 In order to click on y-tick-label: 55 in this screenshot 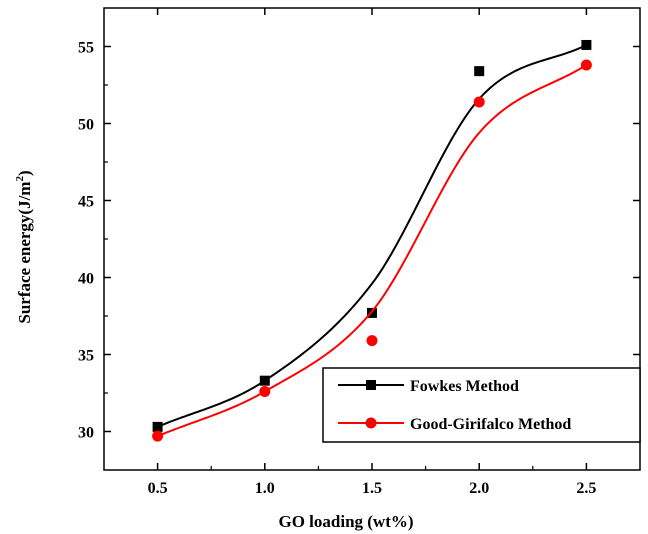, I will do `click(86, 48)`.